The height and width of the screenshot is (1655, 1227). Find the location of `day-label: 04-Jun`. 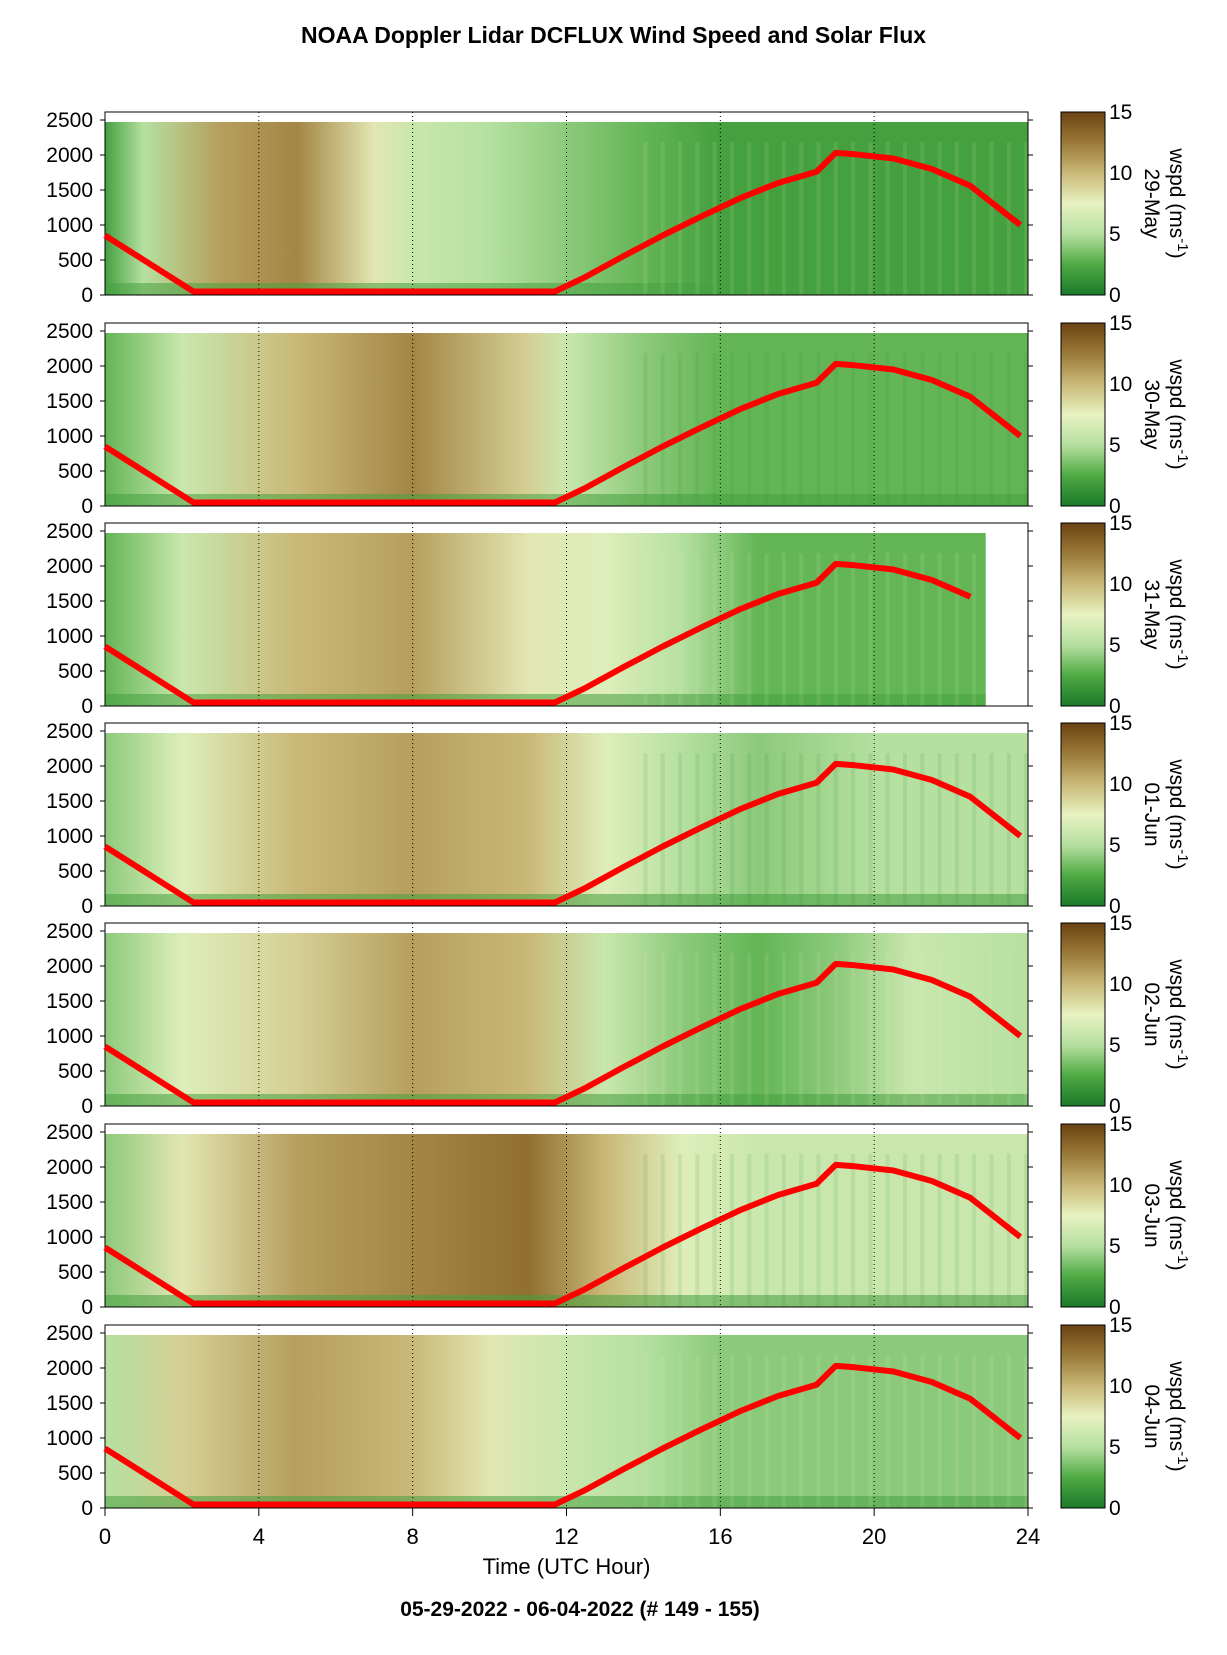

day-label: 04-Jun is located at coordinates (1151, 1416).